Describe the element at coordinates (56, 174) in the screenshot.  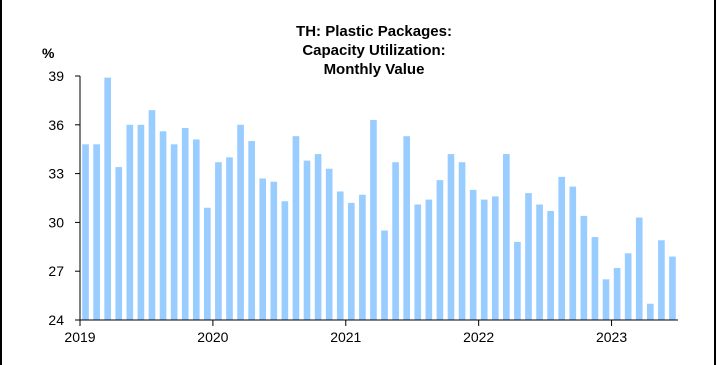
I see `y-tick-label: 33` at that location.